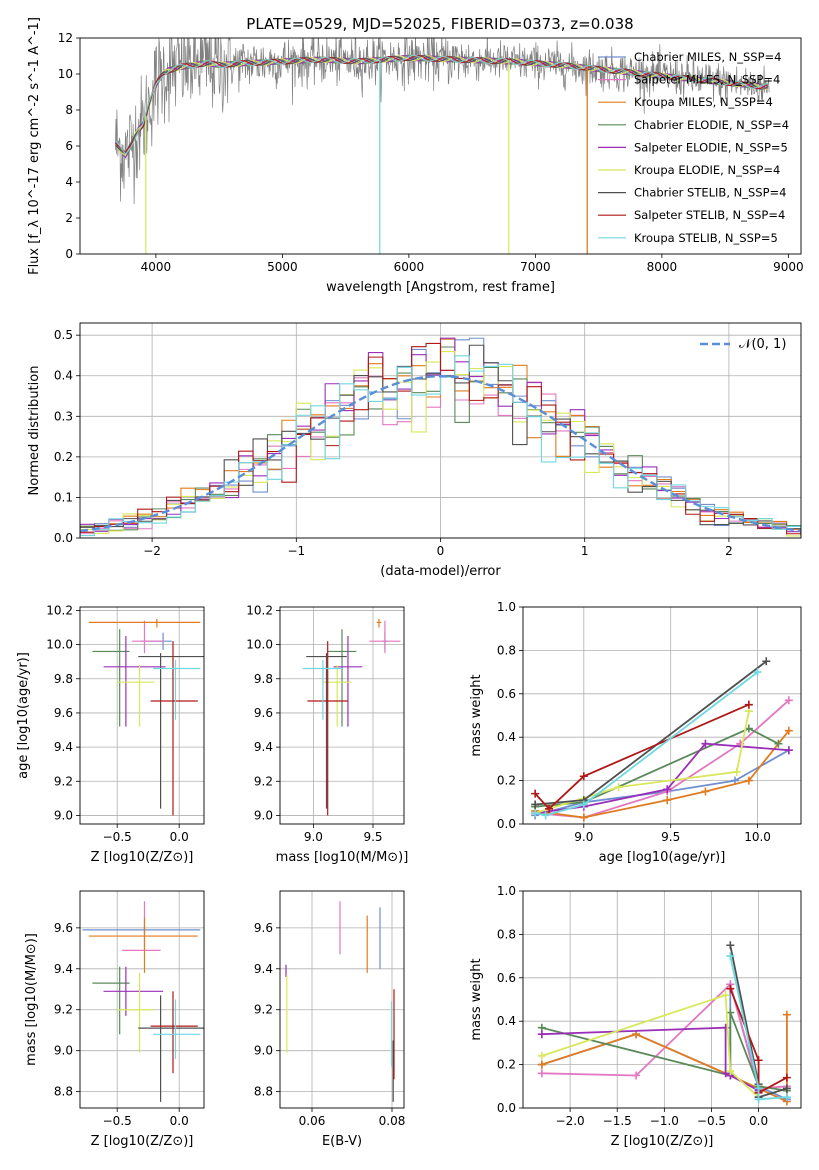 This screenshot has width=819, height=1170. Describe the element at coordinates (263, 928) in the screenshot. I see `y-tick-label: 9.6` at that location.